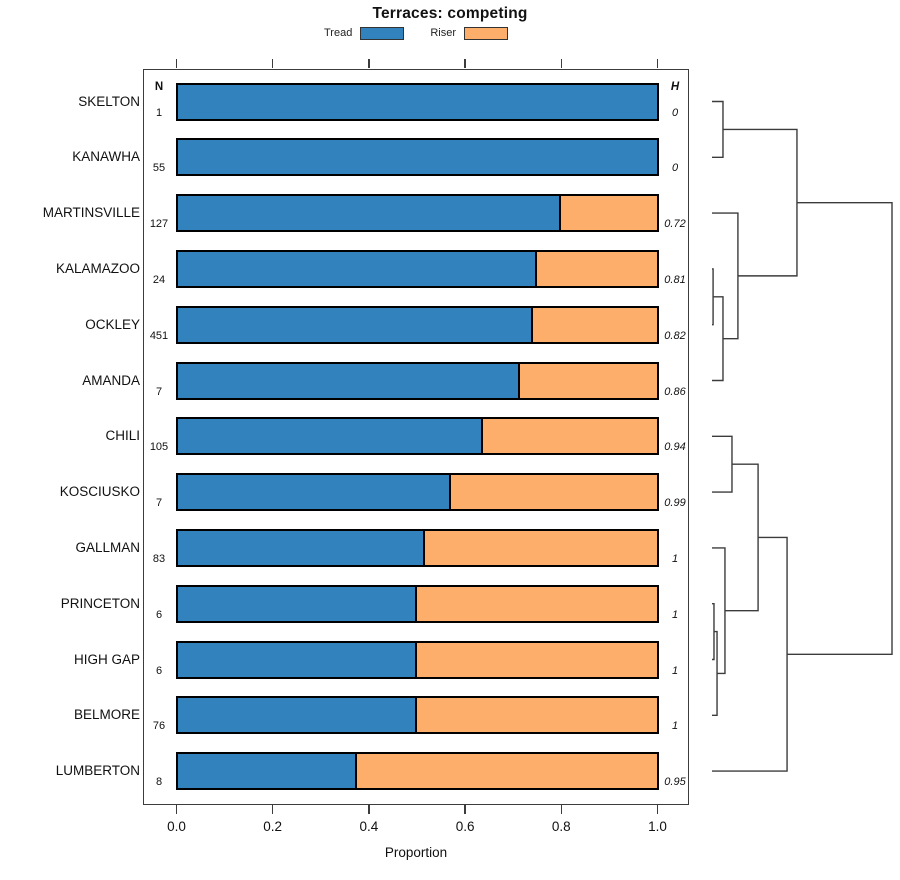  What do you see at coordinates (159, 726) in the screenshot?
I see `n-value: 76` at bounding box center [159, 726].